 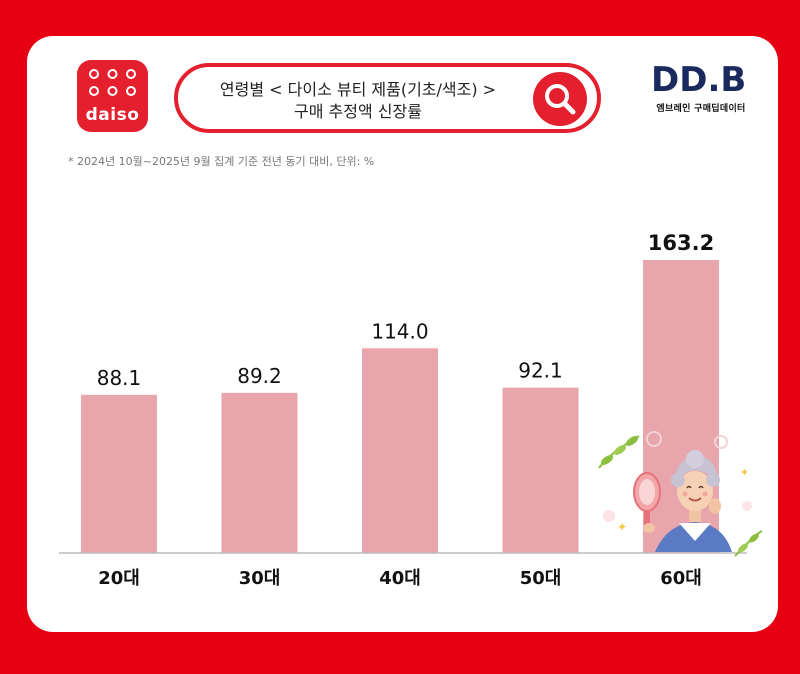 What do you see at coordinates (112, 115) in the screenshot?
I see `daiso-logo-text: daiso` at bounding box center [112, 115].